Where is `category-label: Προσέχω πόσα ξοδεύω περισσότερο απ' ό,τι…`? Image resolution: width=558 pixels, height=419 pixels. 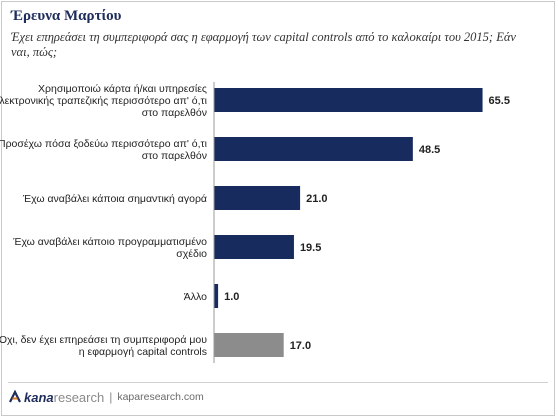
category-label: Προσέχω πόσα ξοδεύω περισσότερο απ' ό,τι… is located at coordinates (104, 150).